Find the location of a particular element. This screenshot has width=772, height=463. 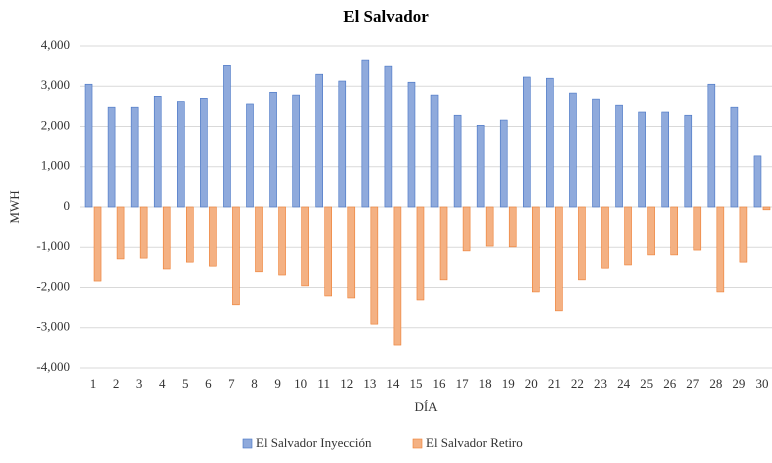

y-tick-label: 3,000 is located at coordinates (55, 84).